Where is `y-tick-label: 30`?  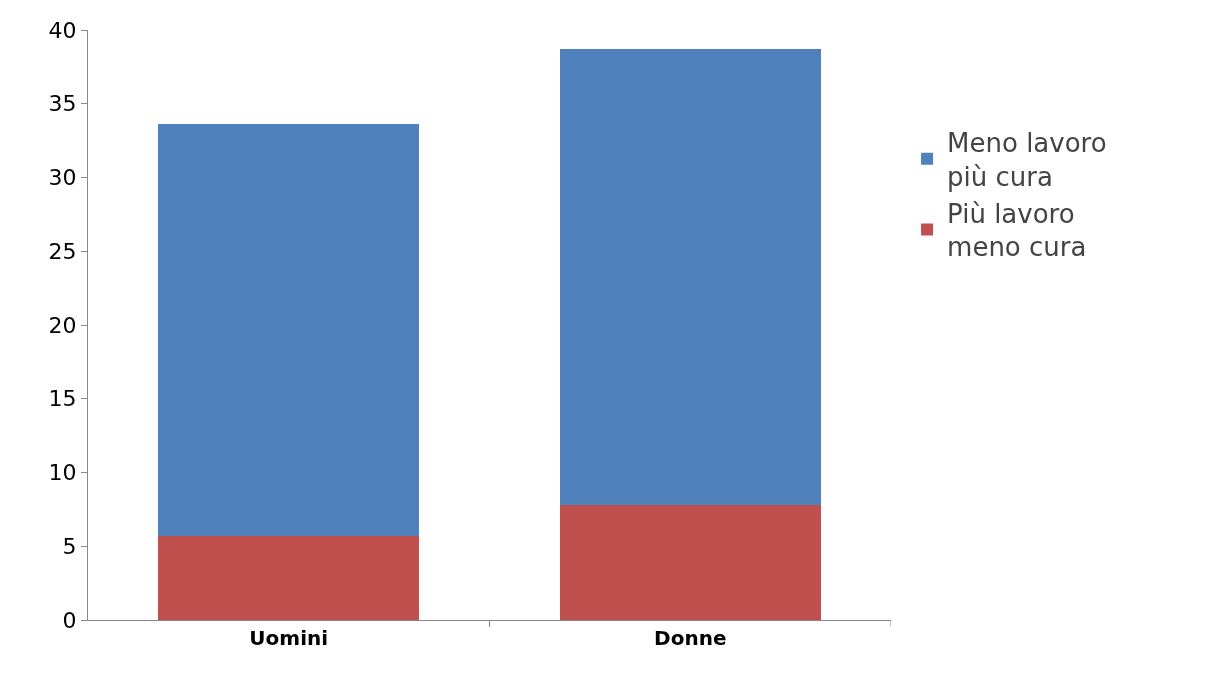
y-tick-label: 30 is located at coordinates (62, 178).